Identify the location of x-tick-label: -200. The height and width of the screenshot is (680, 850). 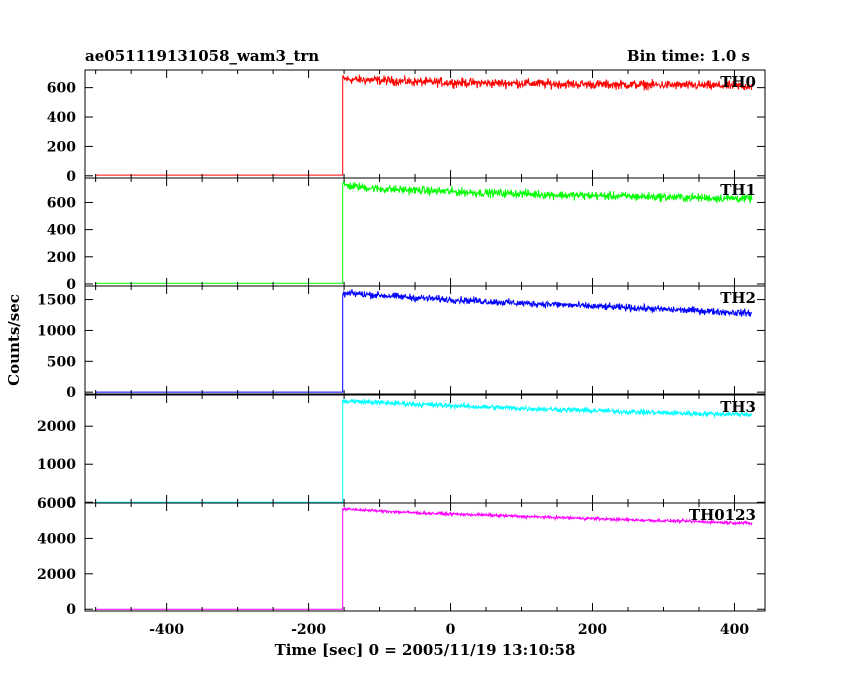
(308, 630).